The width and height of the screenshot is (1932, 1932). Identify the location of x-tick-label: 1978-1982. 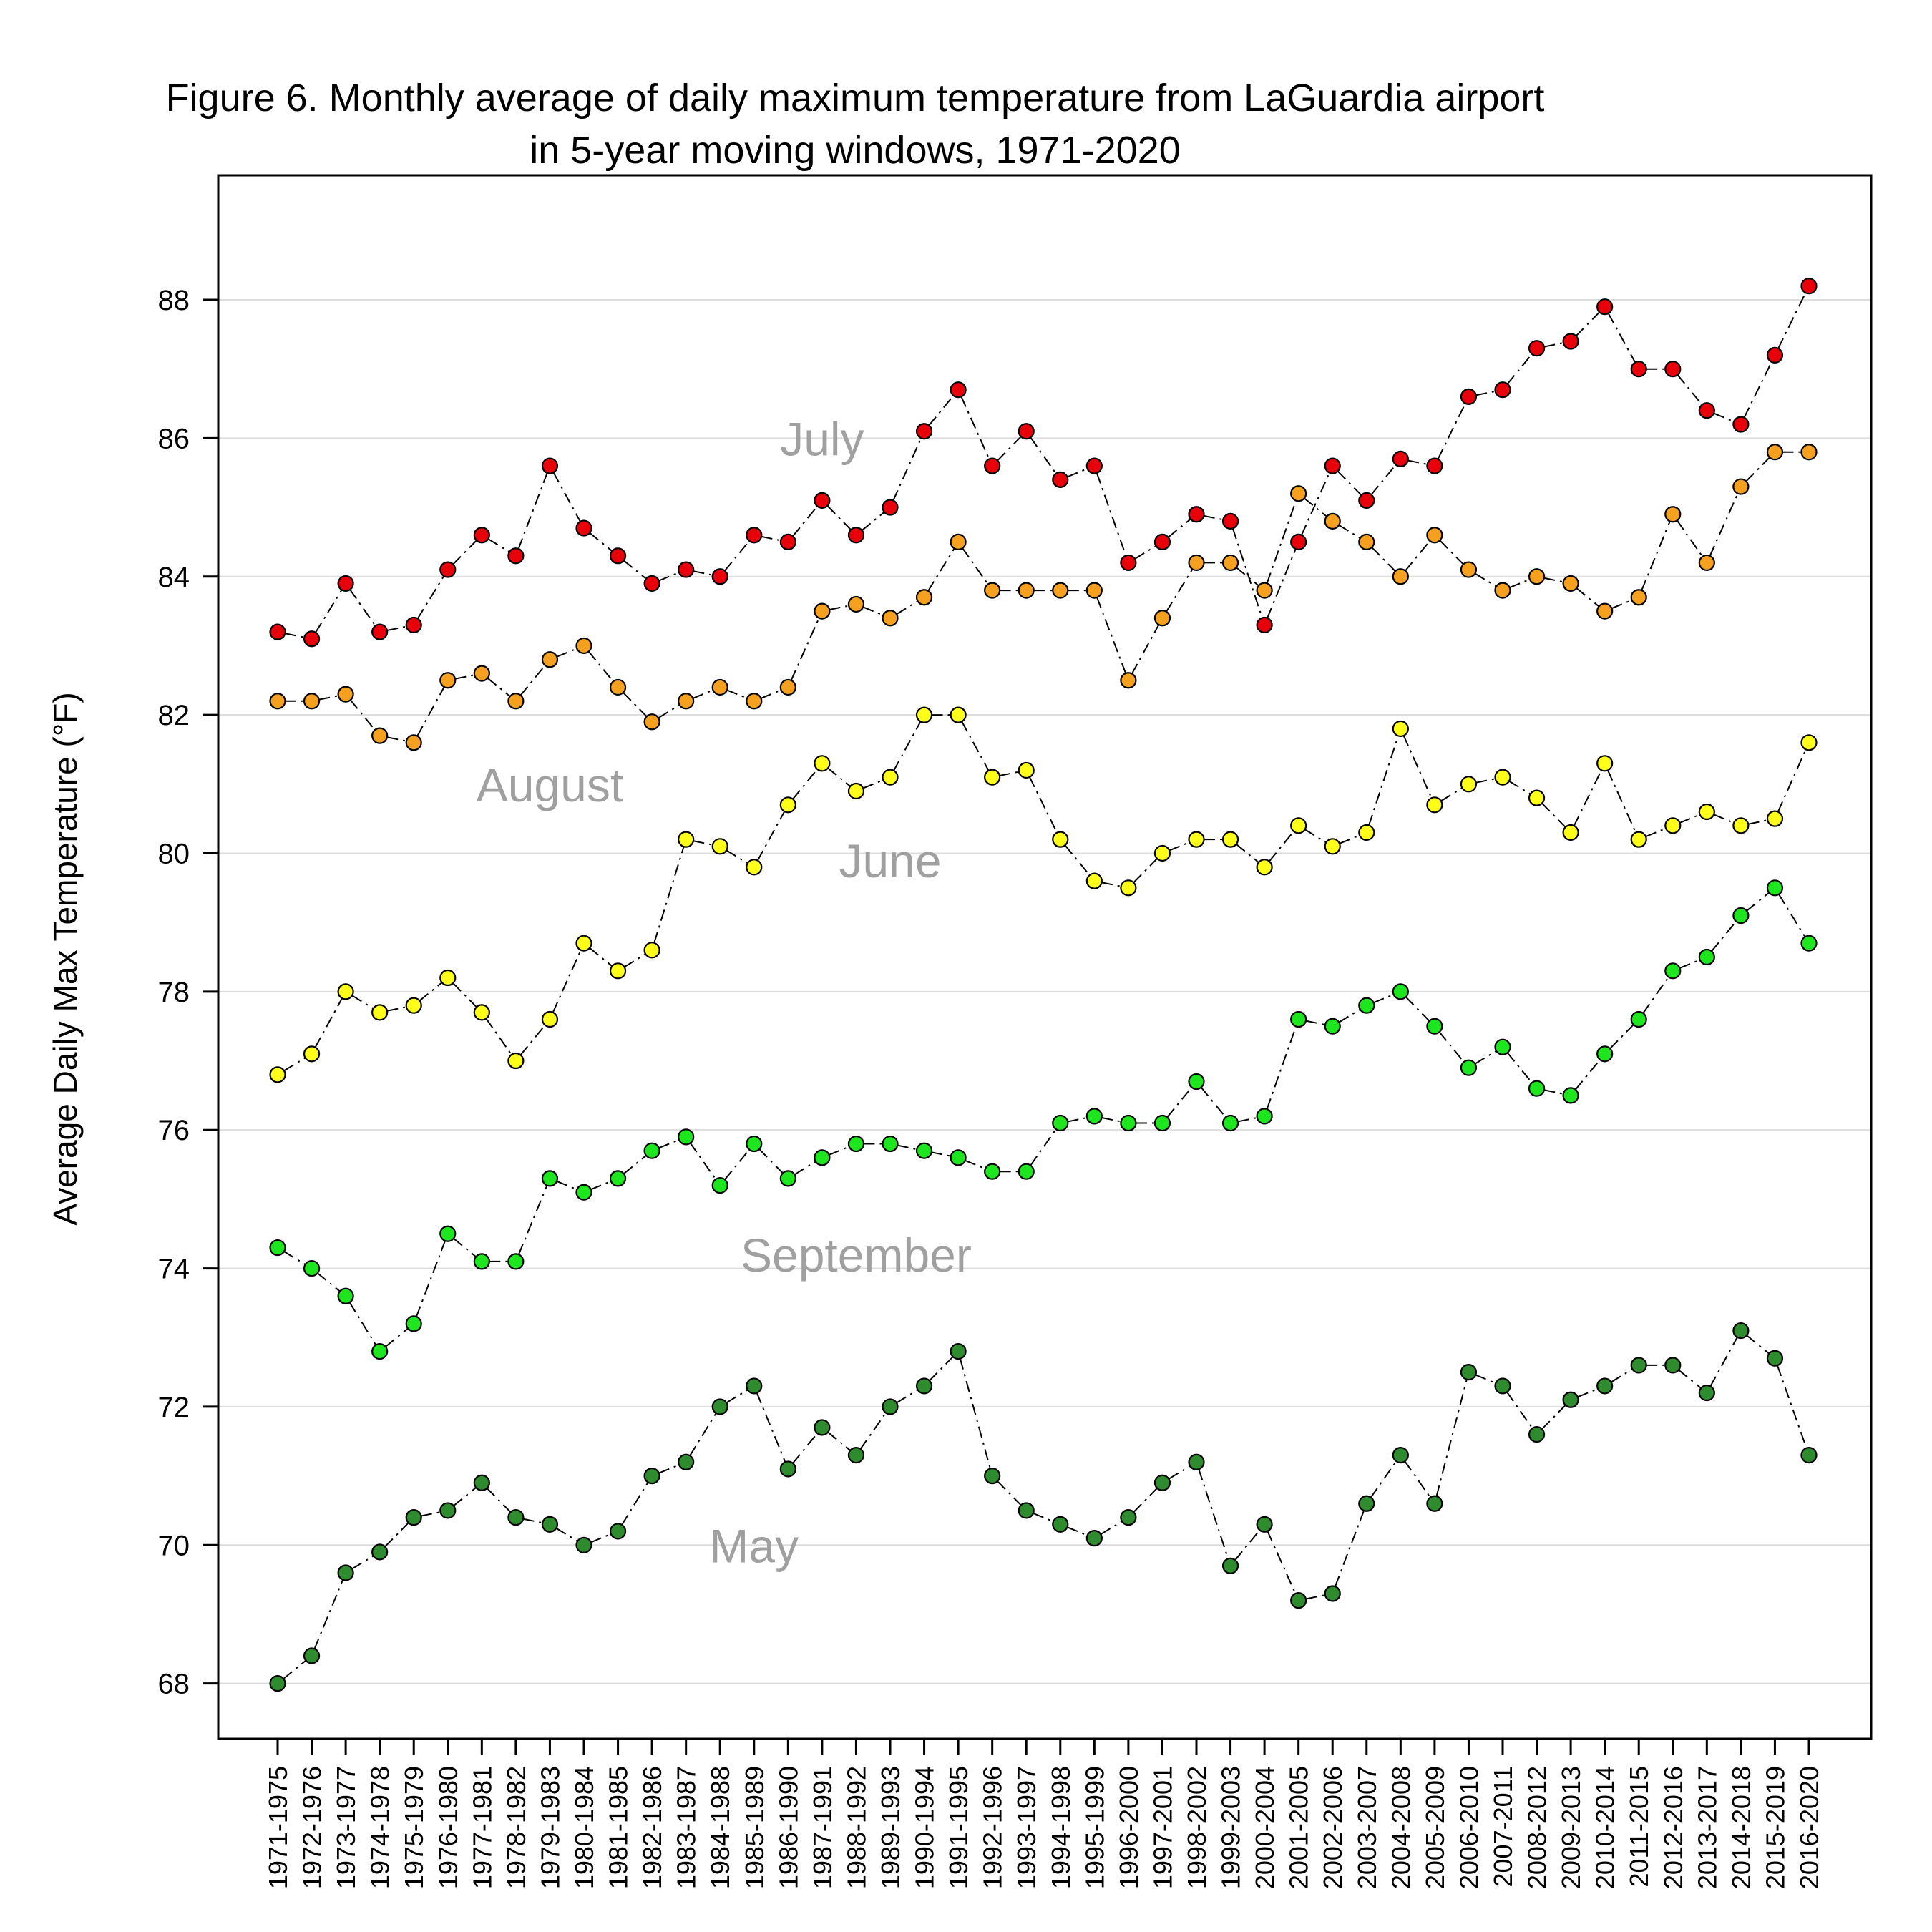
(516, 1827).